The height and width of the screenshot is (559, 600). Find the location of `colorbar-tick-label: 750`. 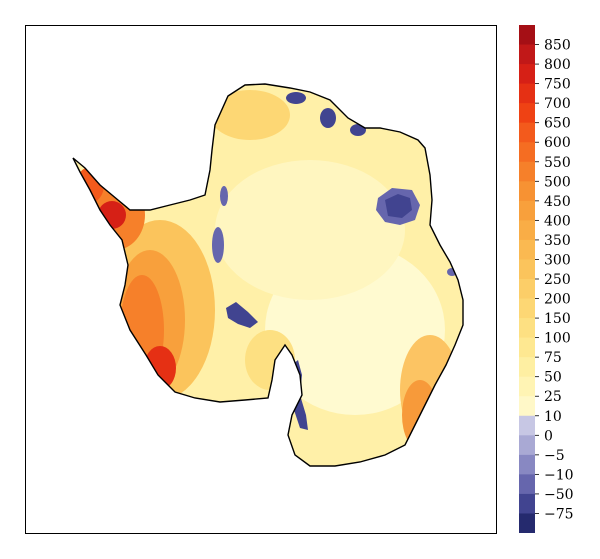

colorbar-tick-label: 750 is located at coordinates (557, 85).